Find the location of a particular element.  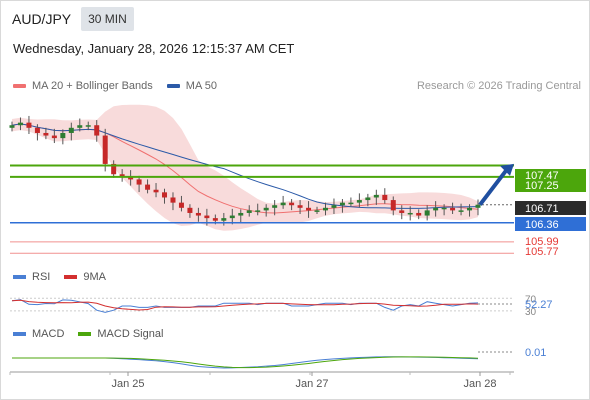

rsi-ma-swatch is located at coordinates (71, 277).